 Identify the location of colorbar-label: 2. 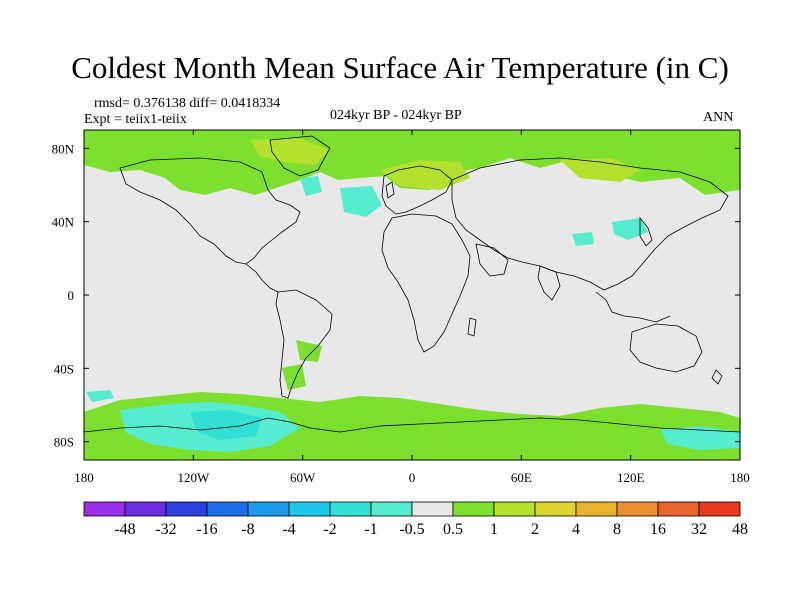
(535, 529).